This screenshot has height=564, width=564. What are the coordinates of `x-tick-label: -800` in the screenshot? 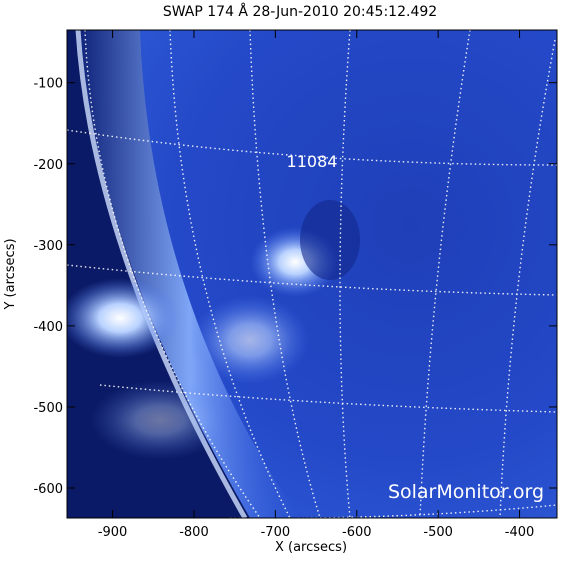 It's located at (194, 532).